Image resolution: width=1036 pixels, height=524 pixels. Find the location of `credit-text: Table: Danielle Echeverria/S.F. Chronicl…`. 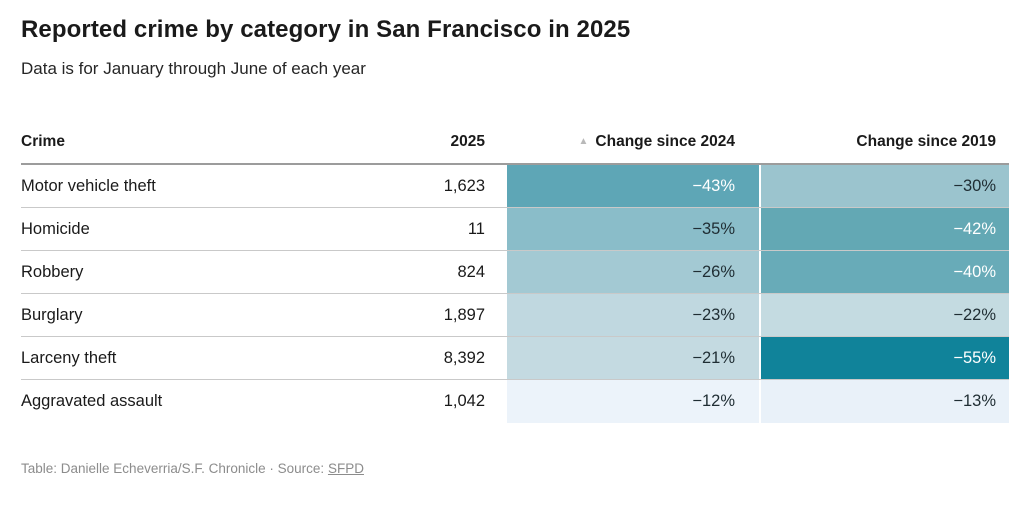

credit-text: Table: Danielle Echeverria/S.F. Chronicl… is located at coordinates (143, 468).